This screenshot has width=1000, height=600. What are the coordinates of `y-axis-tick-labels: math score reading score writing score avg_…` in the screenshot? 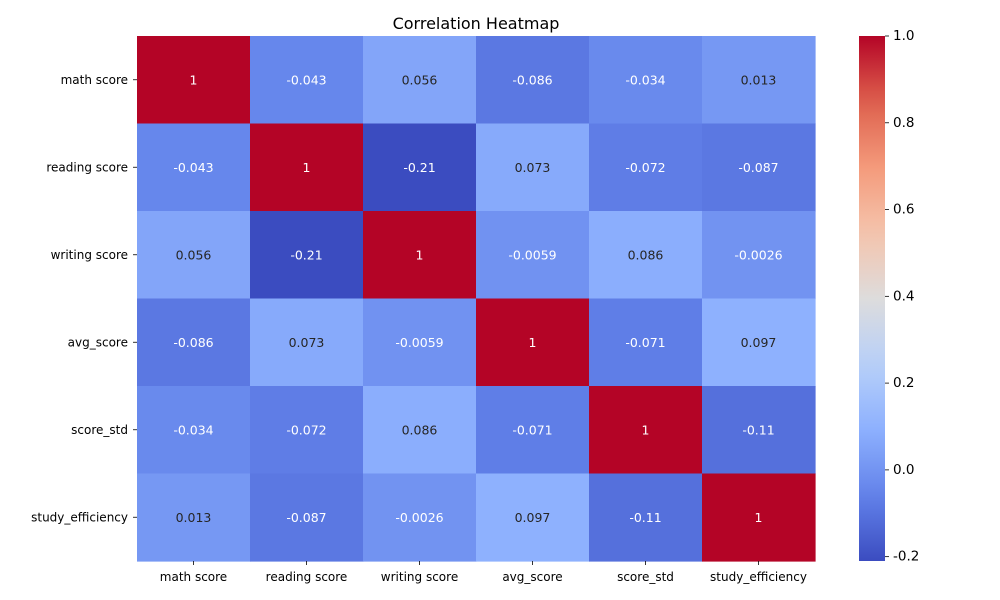 It's located at (84, 298).